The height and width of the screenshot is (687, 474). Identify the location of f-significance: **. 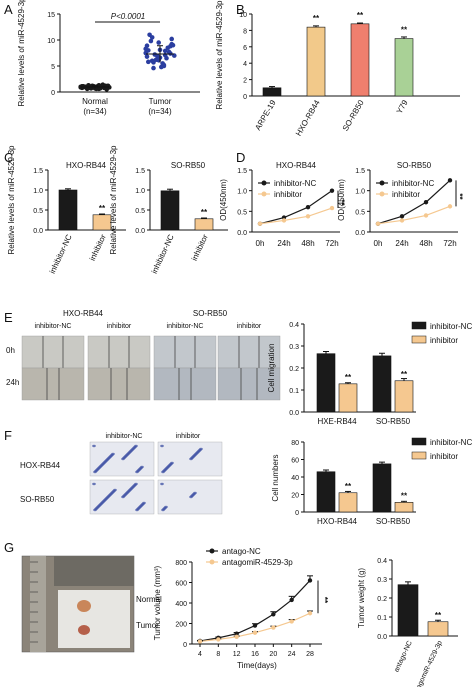
(404, 495).